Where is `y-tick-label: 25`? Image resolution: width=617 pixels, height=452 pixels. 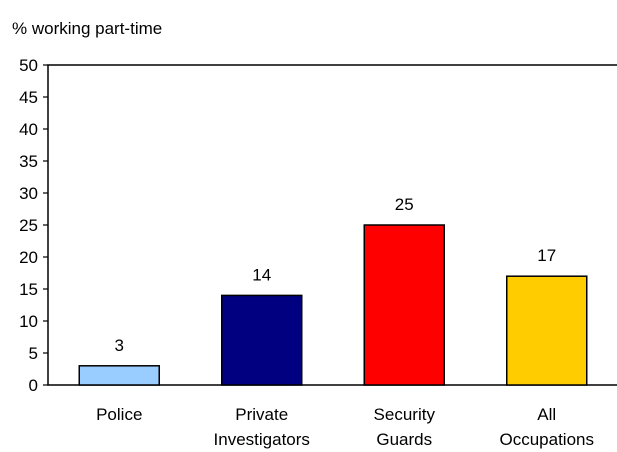 y-tick-label: 25 is located at coordinates (28, 225).